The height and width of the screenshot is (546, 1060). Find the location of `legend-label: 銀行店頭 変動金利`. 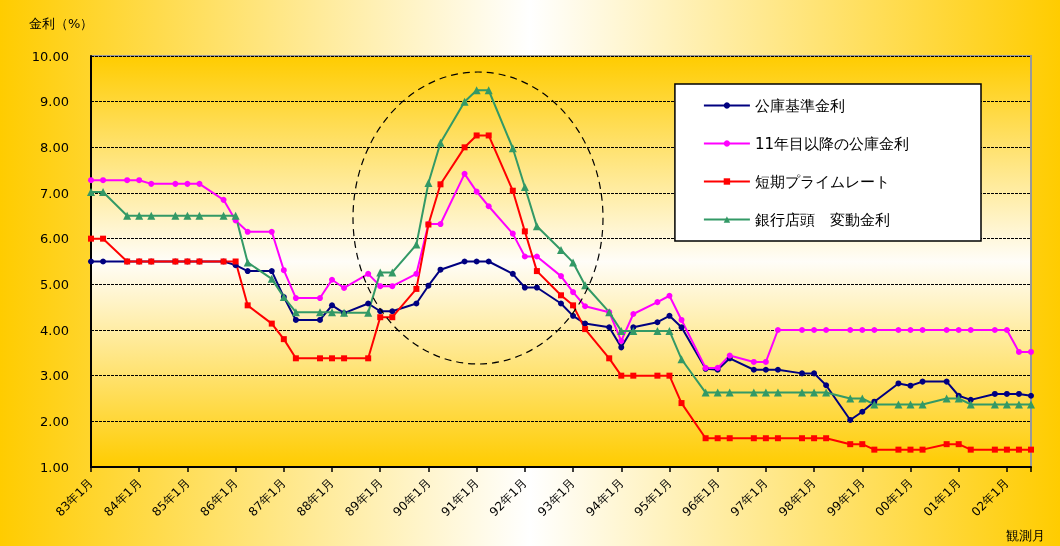

legend-label: 銀行店頭 変動金利 is located at coordinates (822, 219).